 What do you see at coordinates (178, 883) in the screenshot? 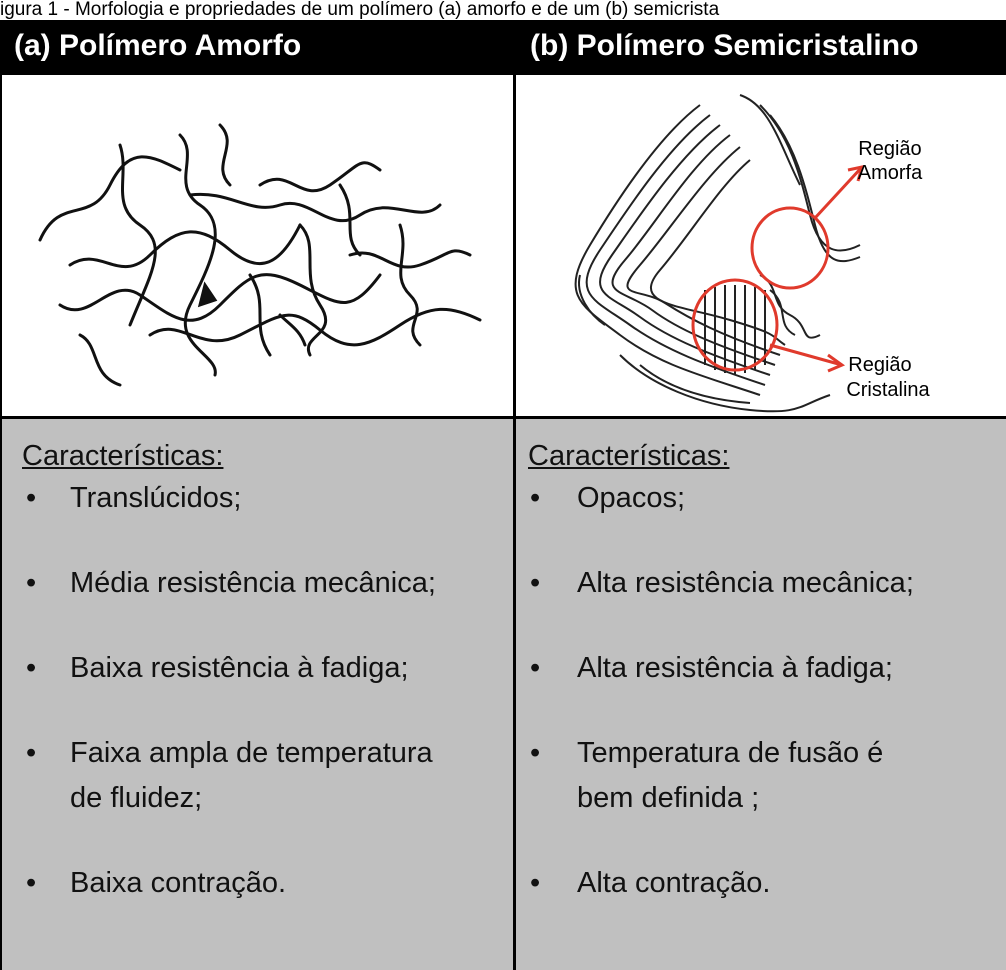
I see `item-text: Baixa contração.` at bounding box center [178, 883].